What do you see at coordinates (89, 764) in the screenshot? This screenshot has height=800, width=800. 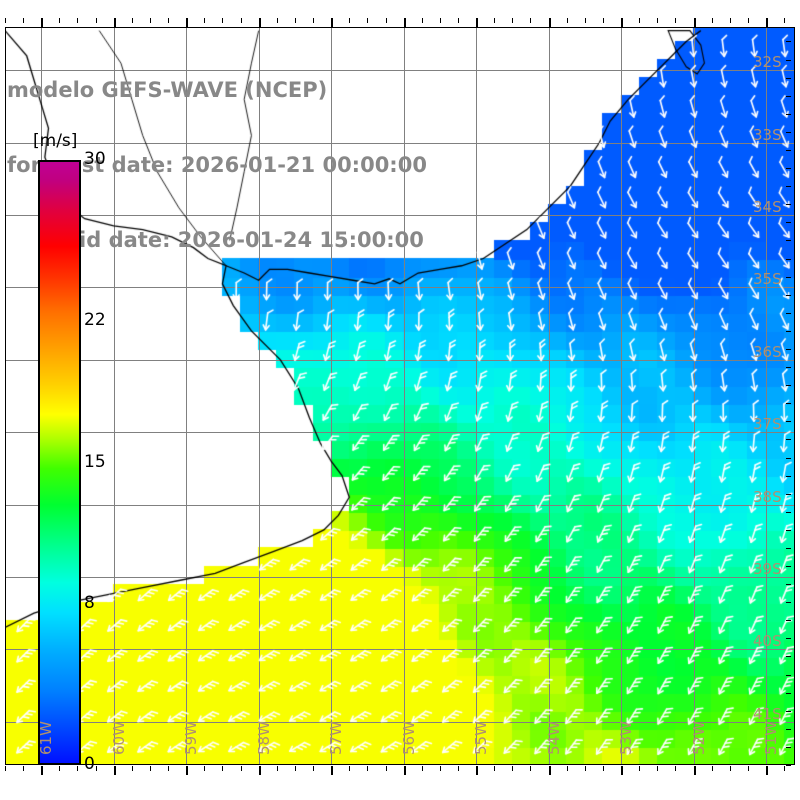 I see `colorbar-tick-label: 0` at bounding box center [89, 764].